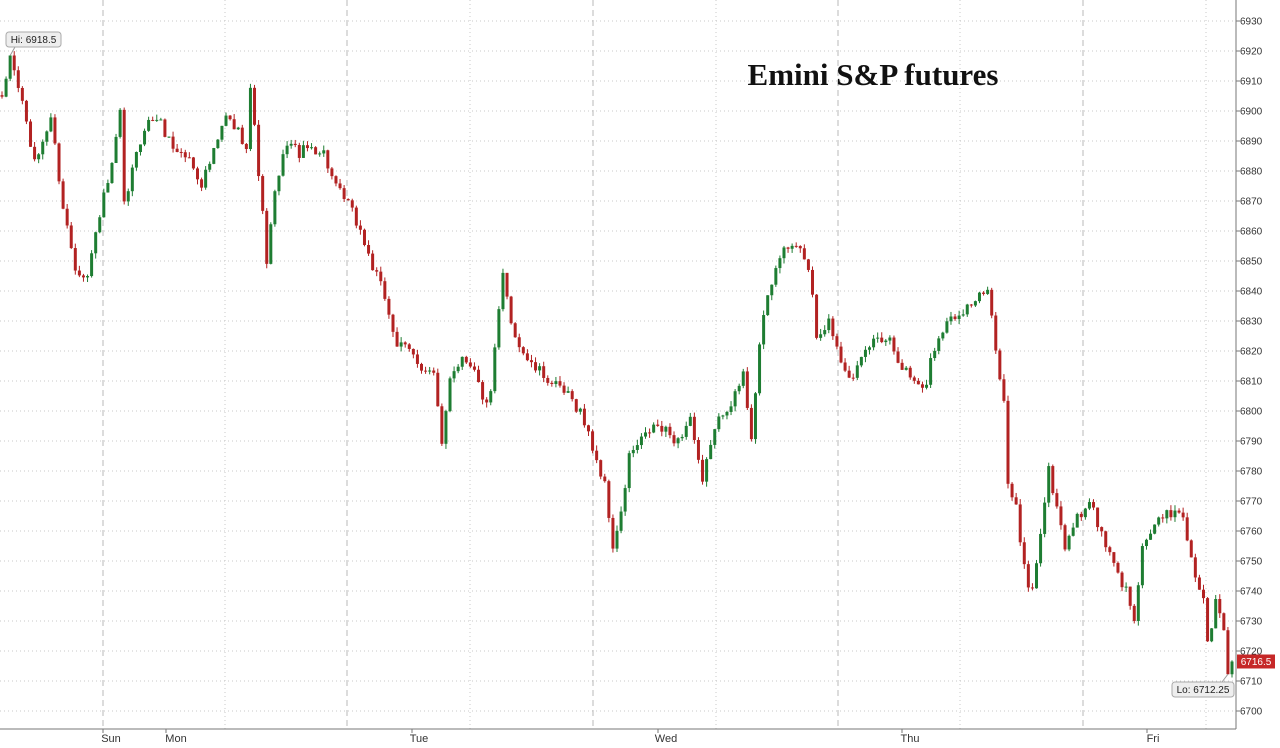 Image resolution: width=1280 pixels, height=748 pixels. Describe the element at coordinates (1251, 622) in the screenshot. I see `y-tick-label: 6730` at that location.